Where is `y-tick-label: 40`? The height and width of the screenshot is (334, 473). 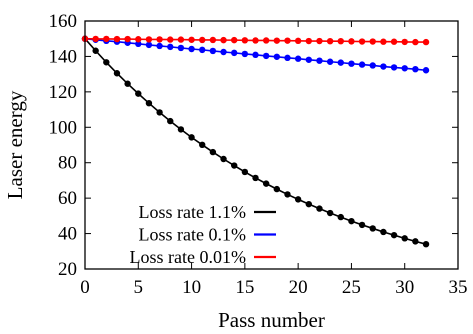 y-tick-label: 40 is located at coordinates (67, 234).